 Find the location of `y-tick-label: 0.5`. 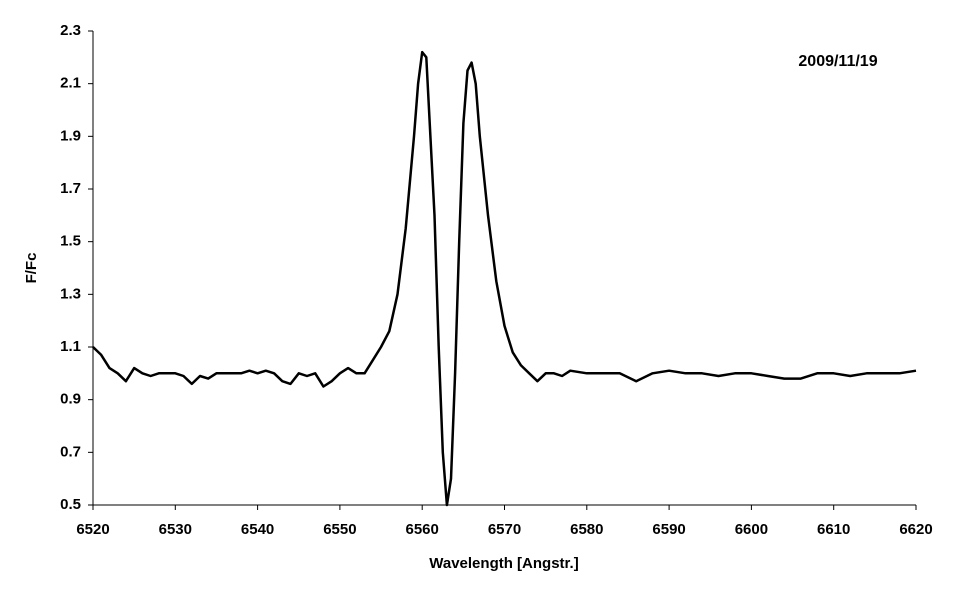

y-tick-label: 0.5 is located at coordinates (70, 504).